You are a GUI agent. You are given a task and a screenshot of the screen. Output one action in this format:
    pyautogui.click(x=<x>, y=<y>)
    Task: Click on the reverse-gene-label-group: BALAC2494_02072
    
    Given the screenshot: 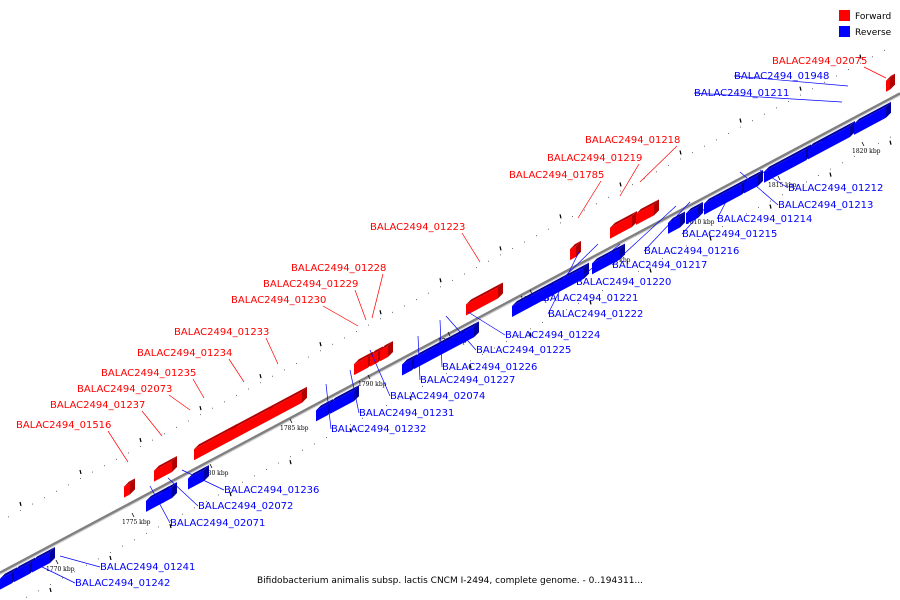 What is the action you would take?
    pyautogui.click(x=230, y=494)
    